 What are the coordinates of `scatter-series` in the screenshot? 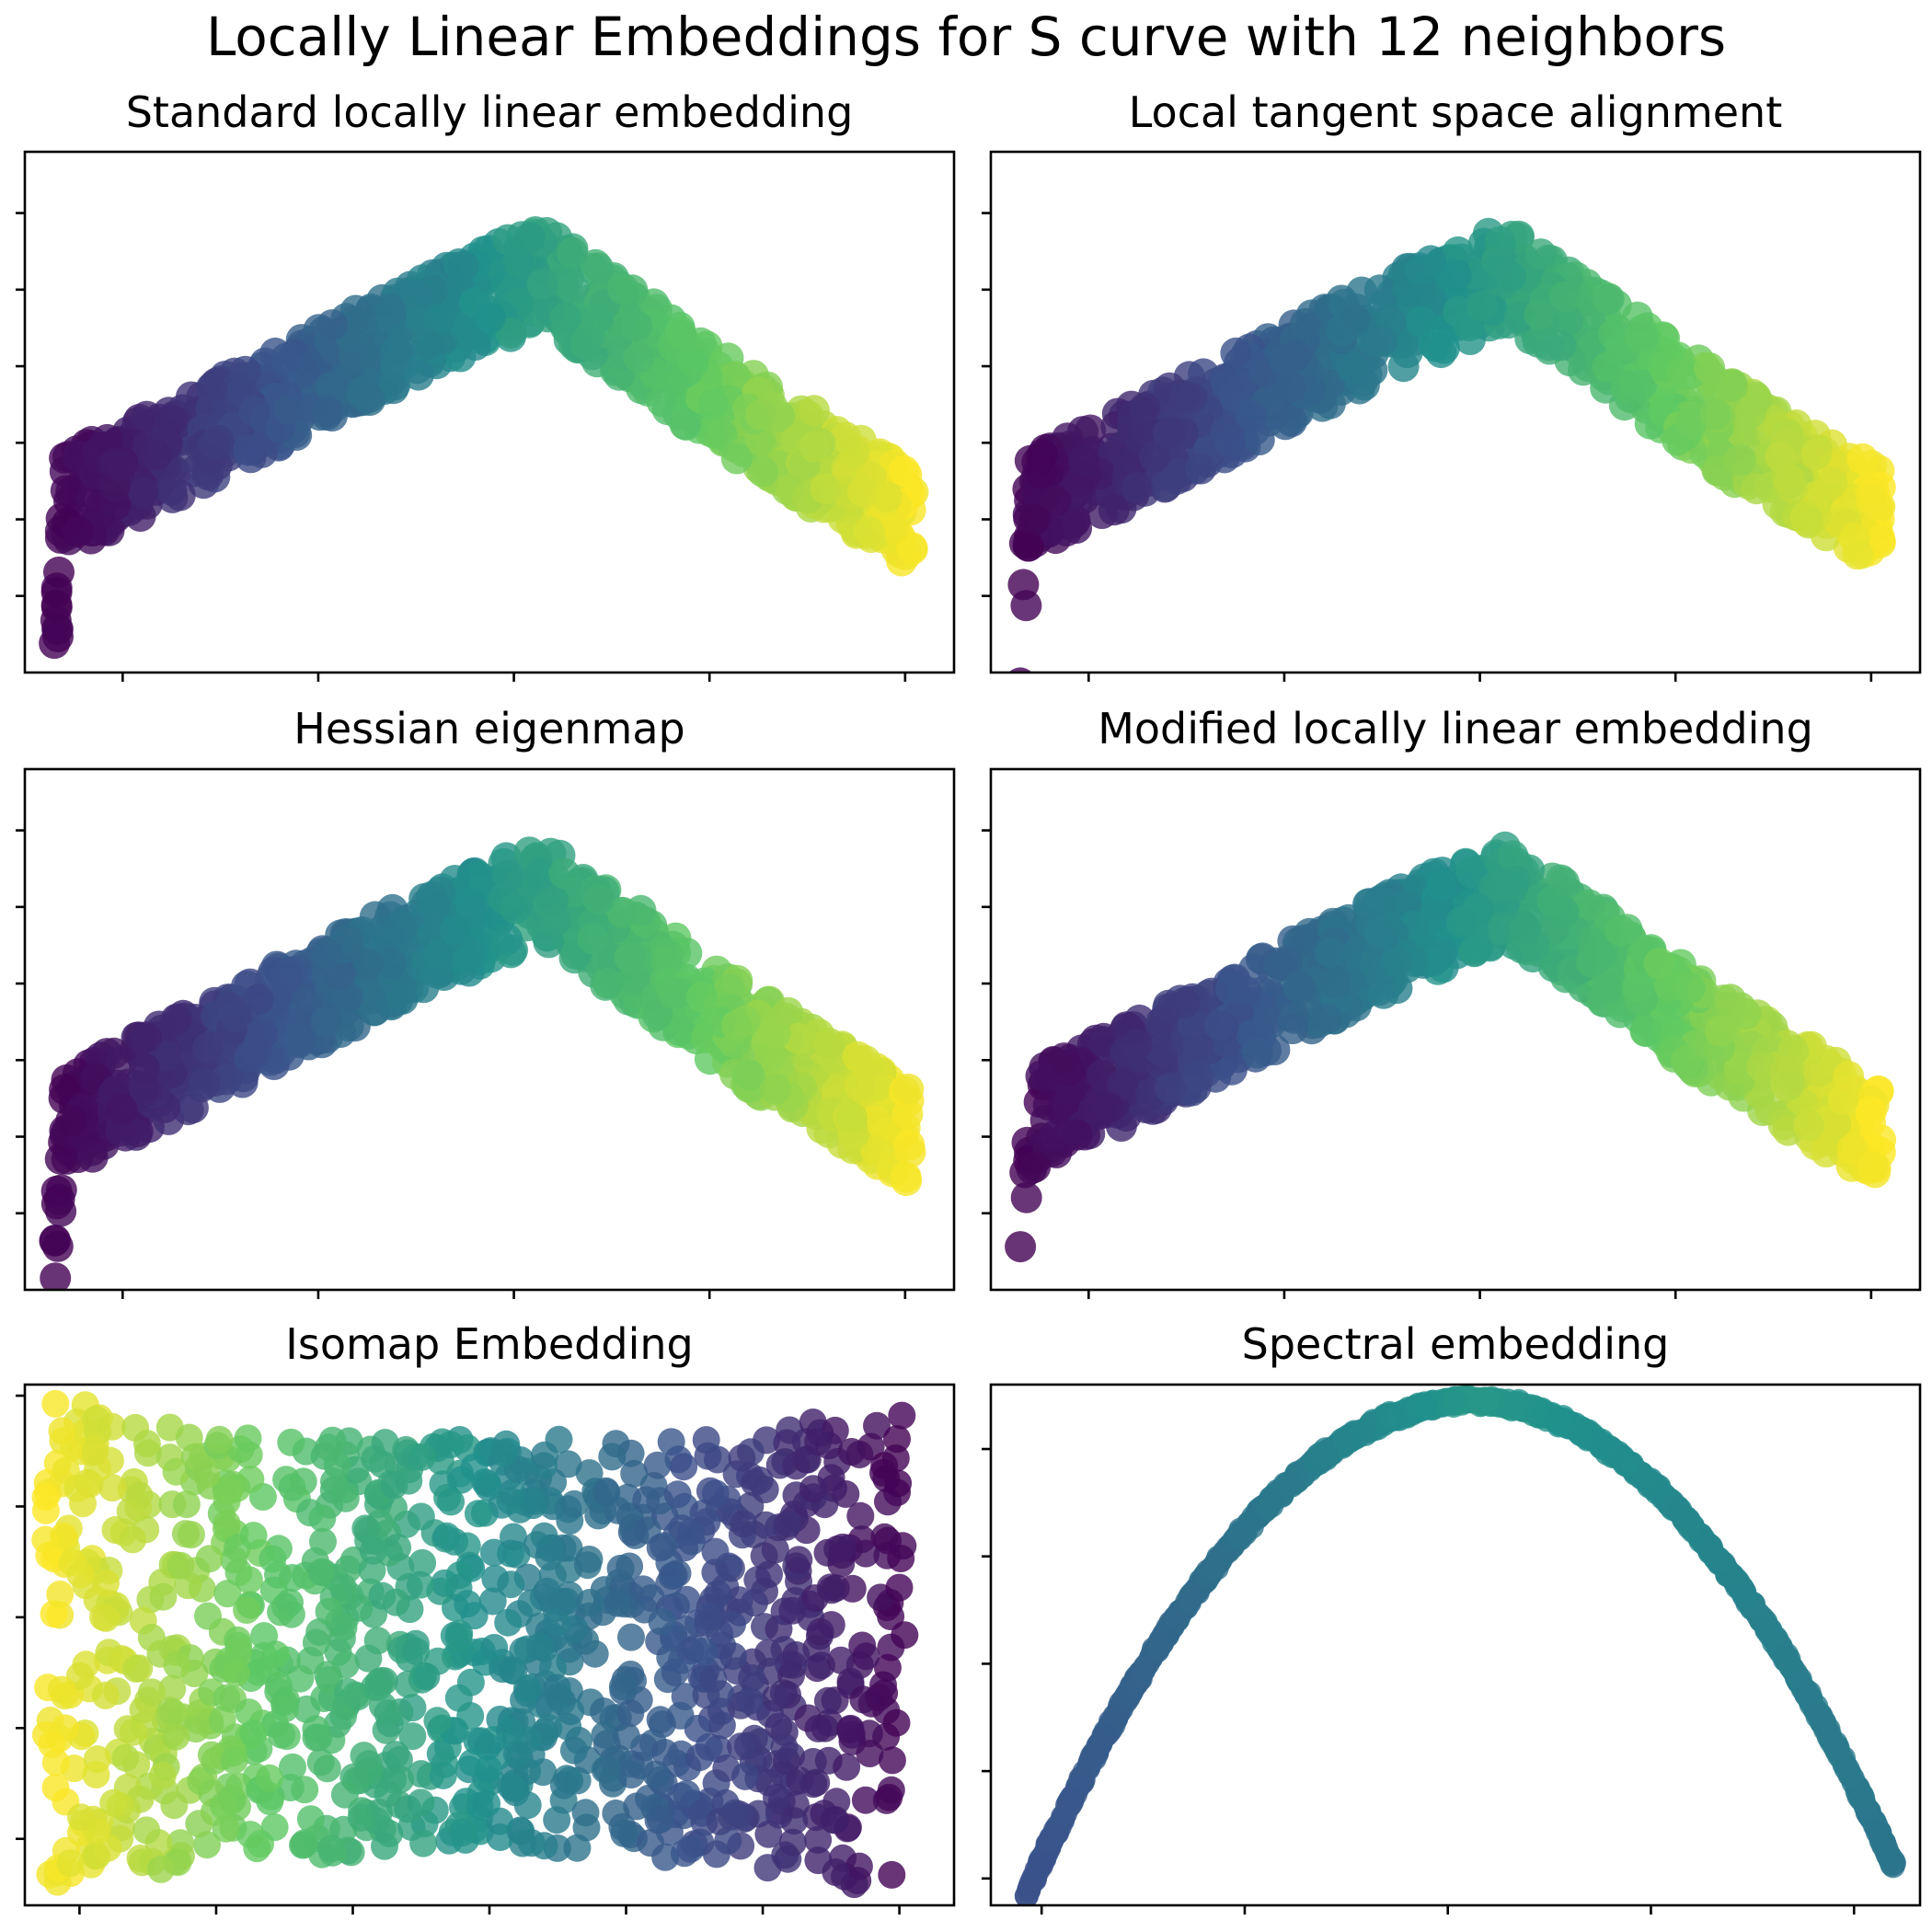 It's located at (482, 1078).